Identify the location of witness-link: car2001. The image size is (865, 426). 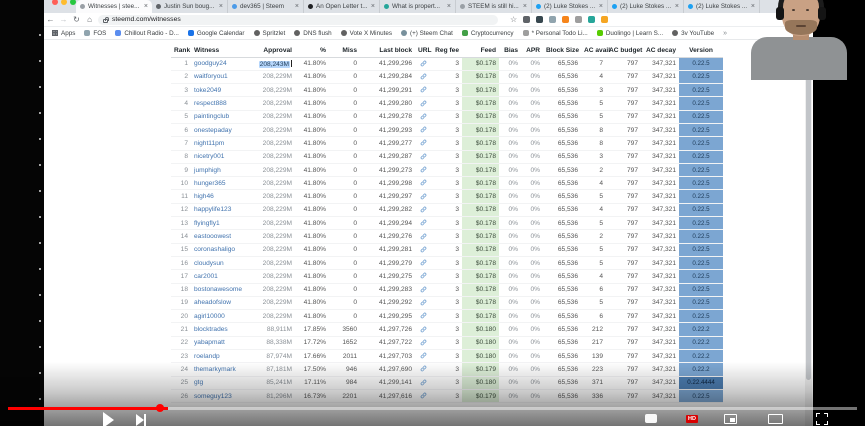
(206, 276).